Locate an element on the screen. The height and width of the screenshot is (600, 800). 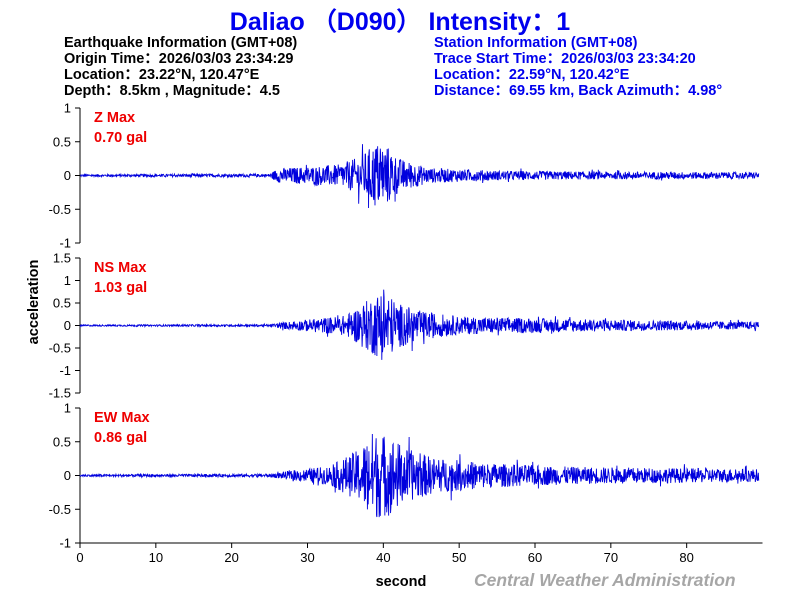
page-title: Daliao （D090） Intensity：1 is located at coordinates (400, 22).